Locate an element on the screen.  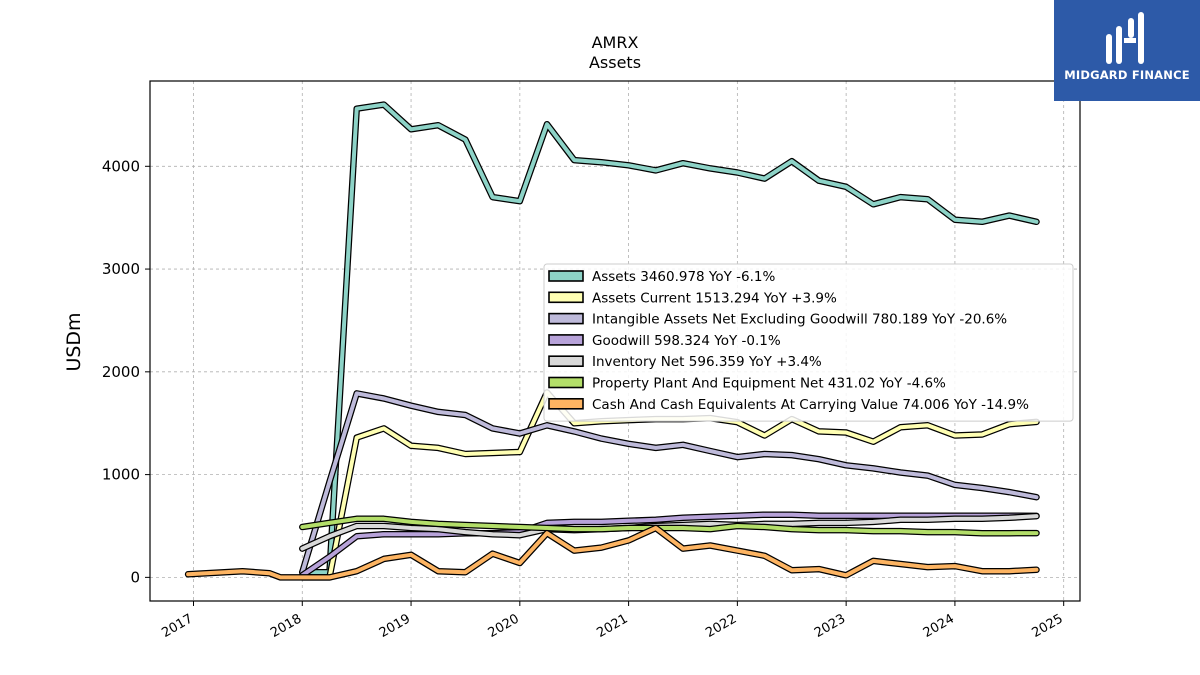
x-tick-label: 2022 is located at coordinates (721, 626).